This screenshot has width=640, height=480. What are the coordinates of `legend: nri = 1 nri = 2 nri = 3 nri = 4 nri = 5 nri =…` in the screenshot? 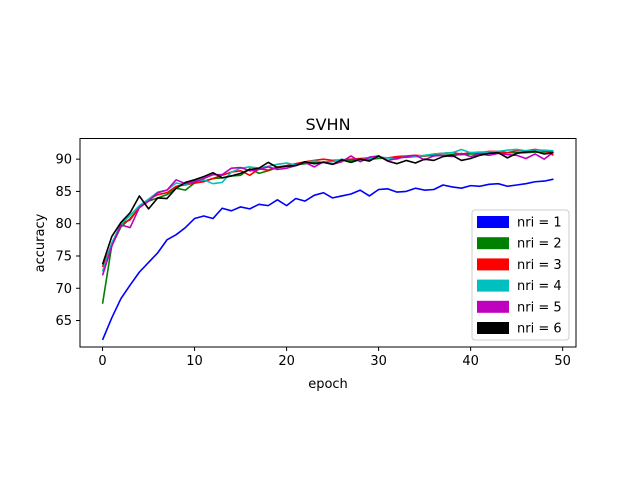 It's located at (520, 275).